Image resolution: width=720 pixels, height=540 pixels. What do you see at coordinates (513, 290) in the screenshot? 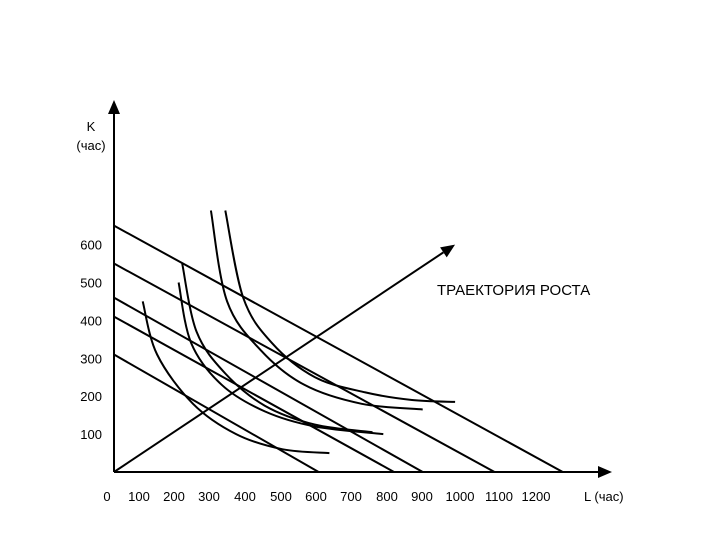
I see `growth-path-label: ТРАЕКТОРИЯ РОСТА` at bounding box center [513, 290].